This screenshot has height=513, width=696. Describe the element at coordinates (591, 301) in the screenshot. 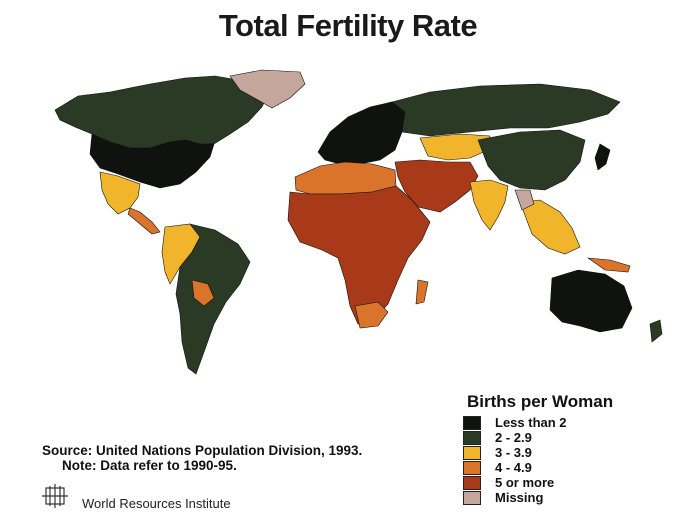

I see `region-australia` at that location.